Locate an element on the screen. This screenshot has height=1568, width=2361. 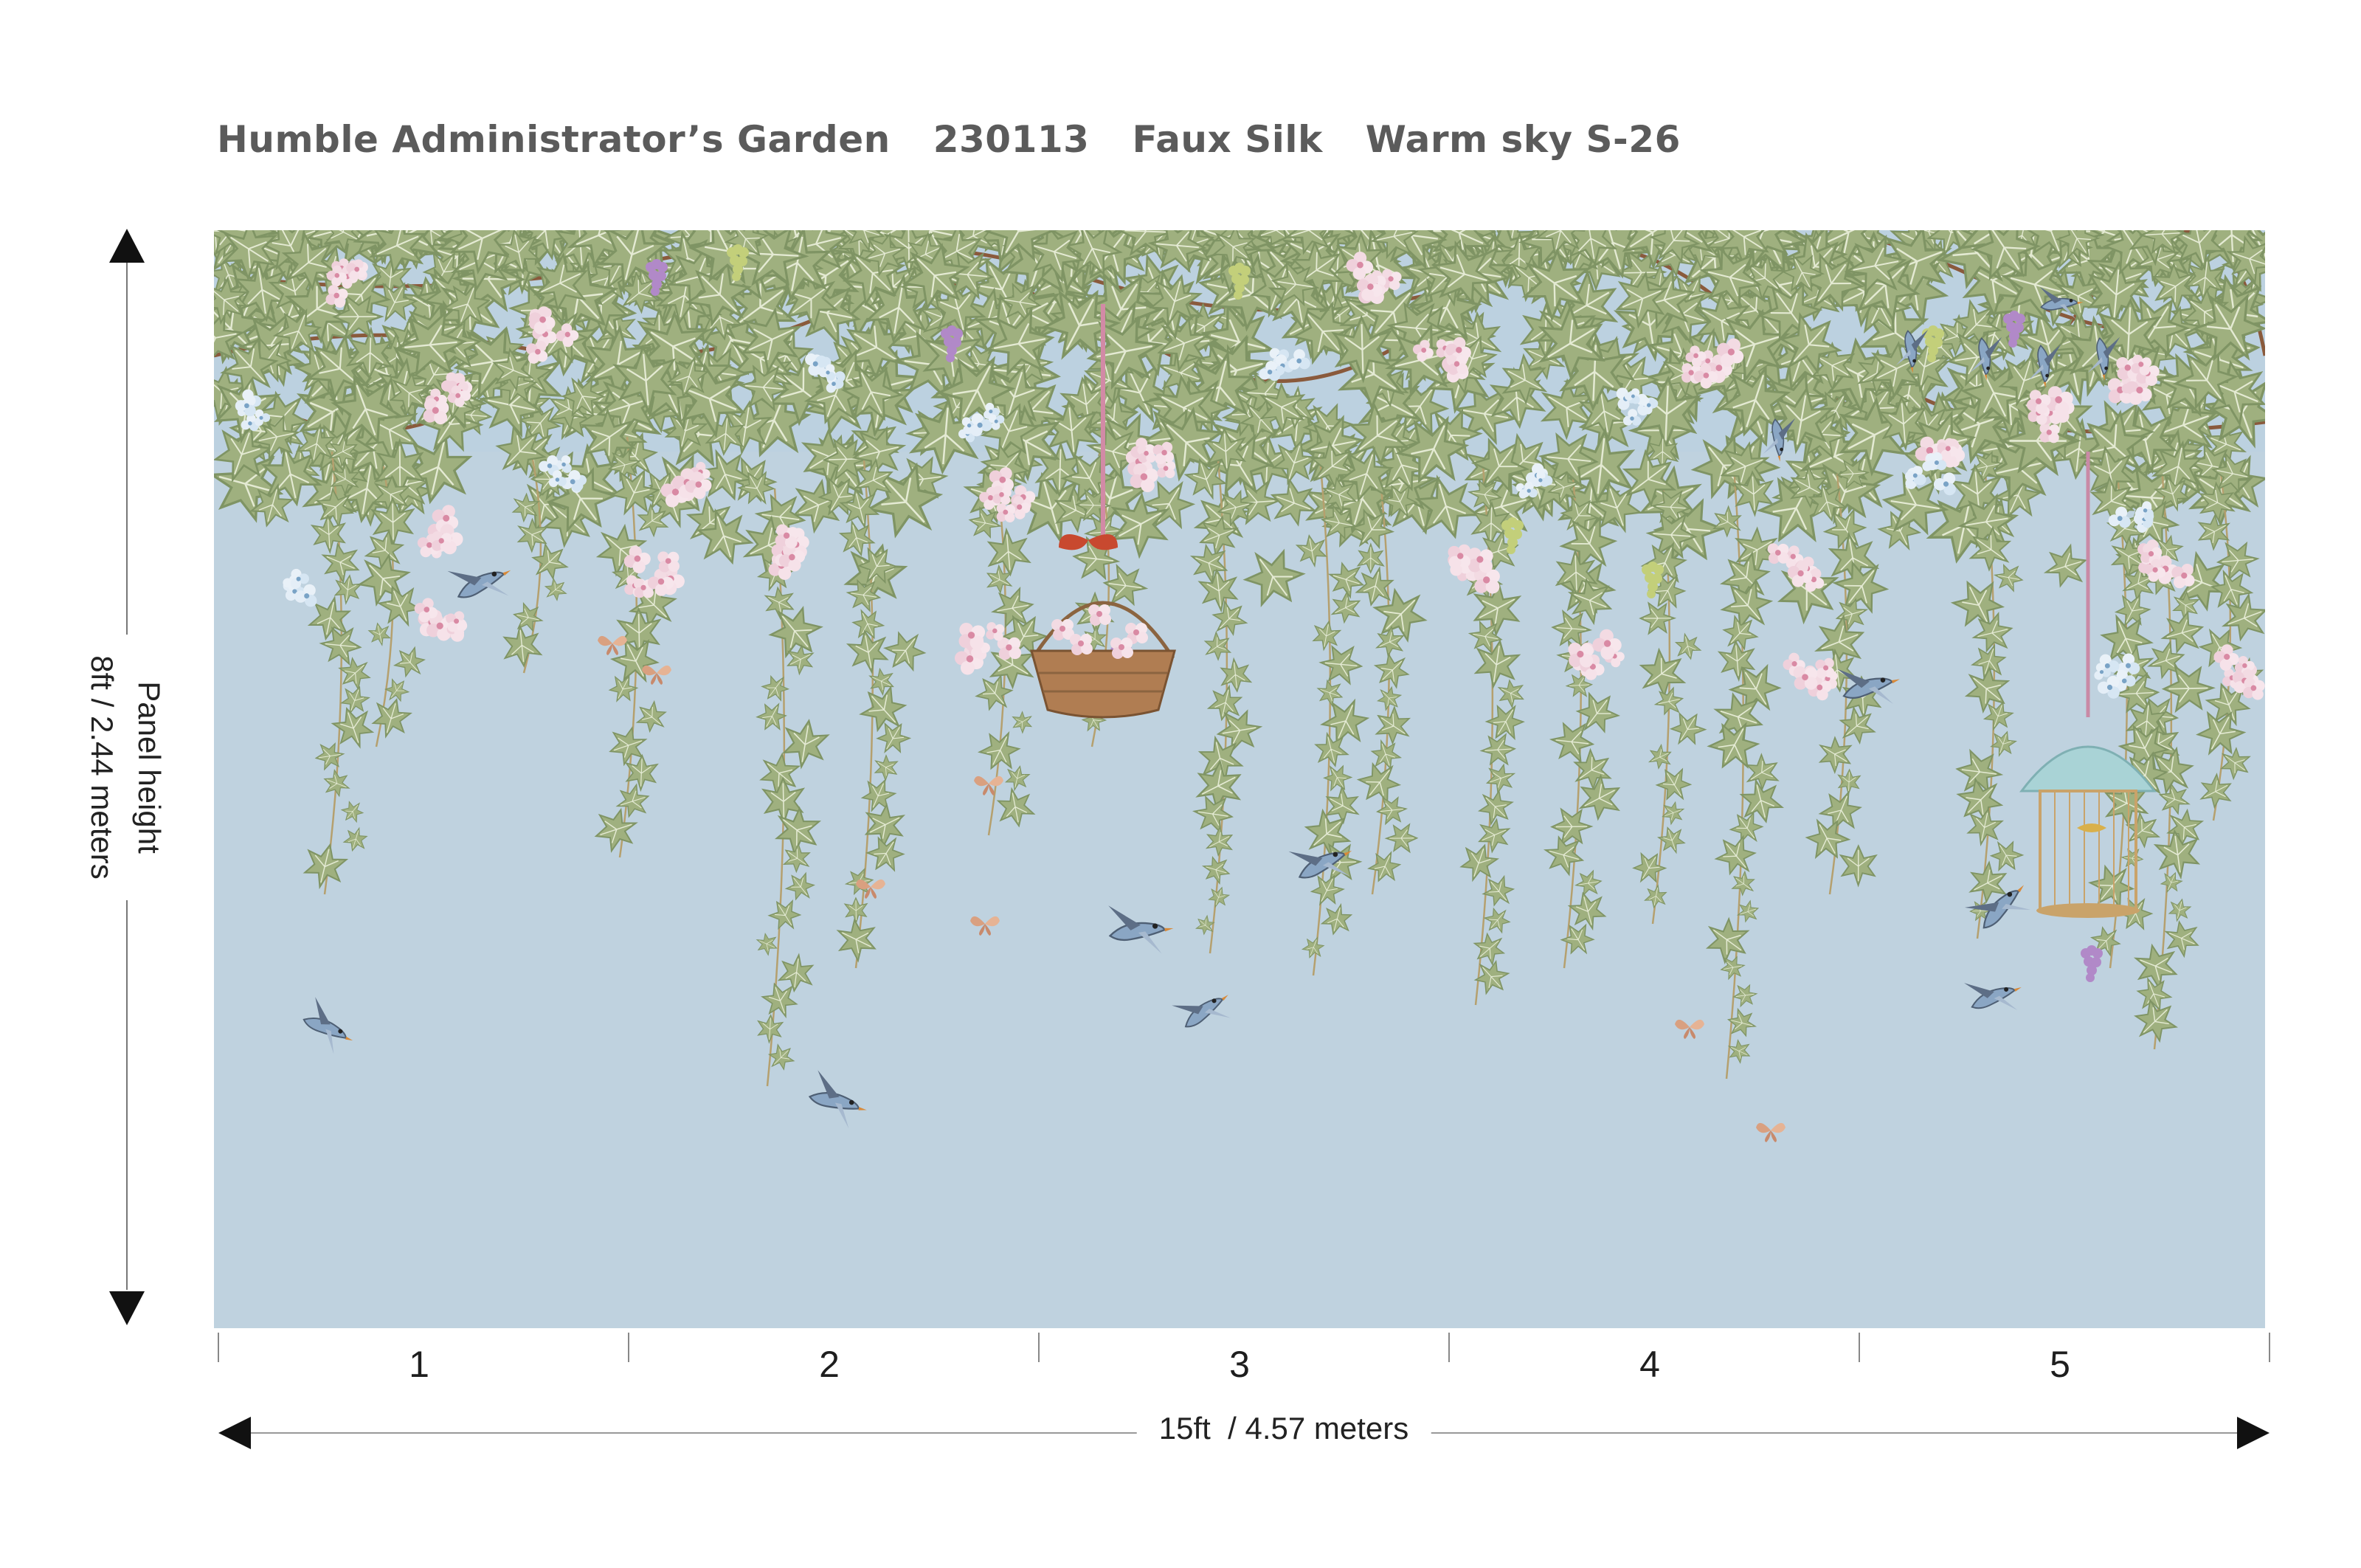
colorway: Warm sky S-26 is located at coordinates (1523, 139).